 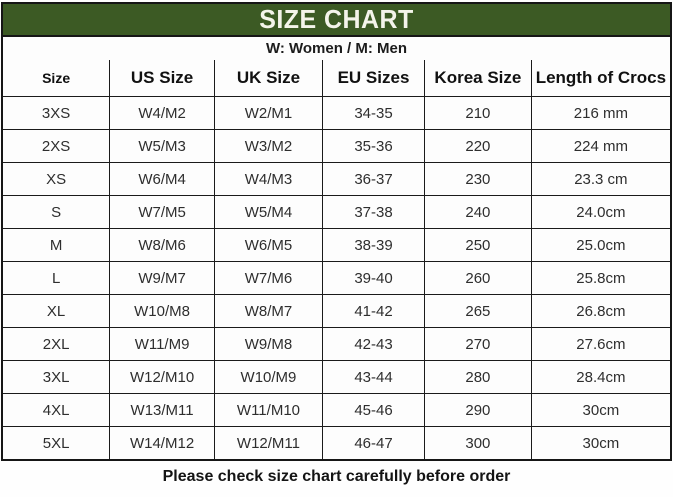 What do you see at coordinates (162, 179) in the screenshot?
I see `table-cell: W6/M4` at bounding box center [162, 179].